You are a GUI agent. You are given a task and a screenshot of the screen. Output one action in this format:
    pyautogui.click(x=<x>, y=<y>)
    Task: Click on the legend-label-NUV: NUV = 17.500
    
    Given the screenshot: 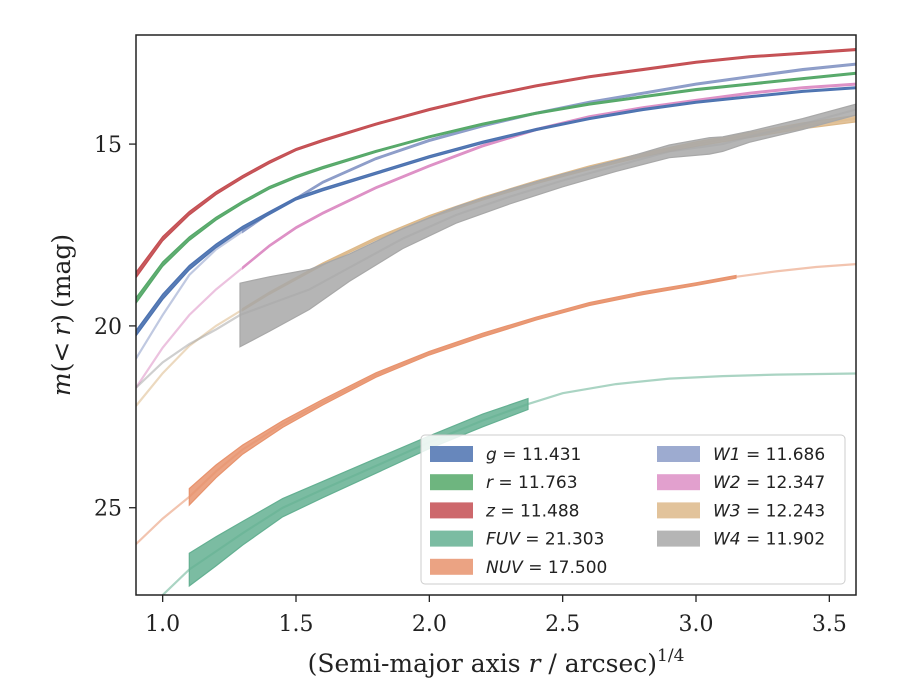 What is the action you would take?
    pyautogui.click(x=546, y=568)
    